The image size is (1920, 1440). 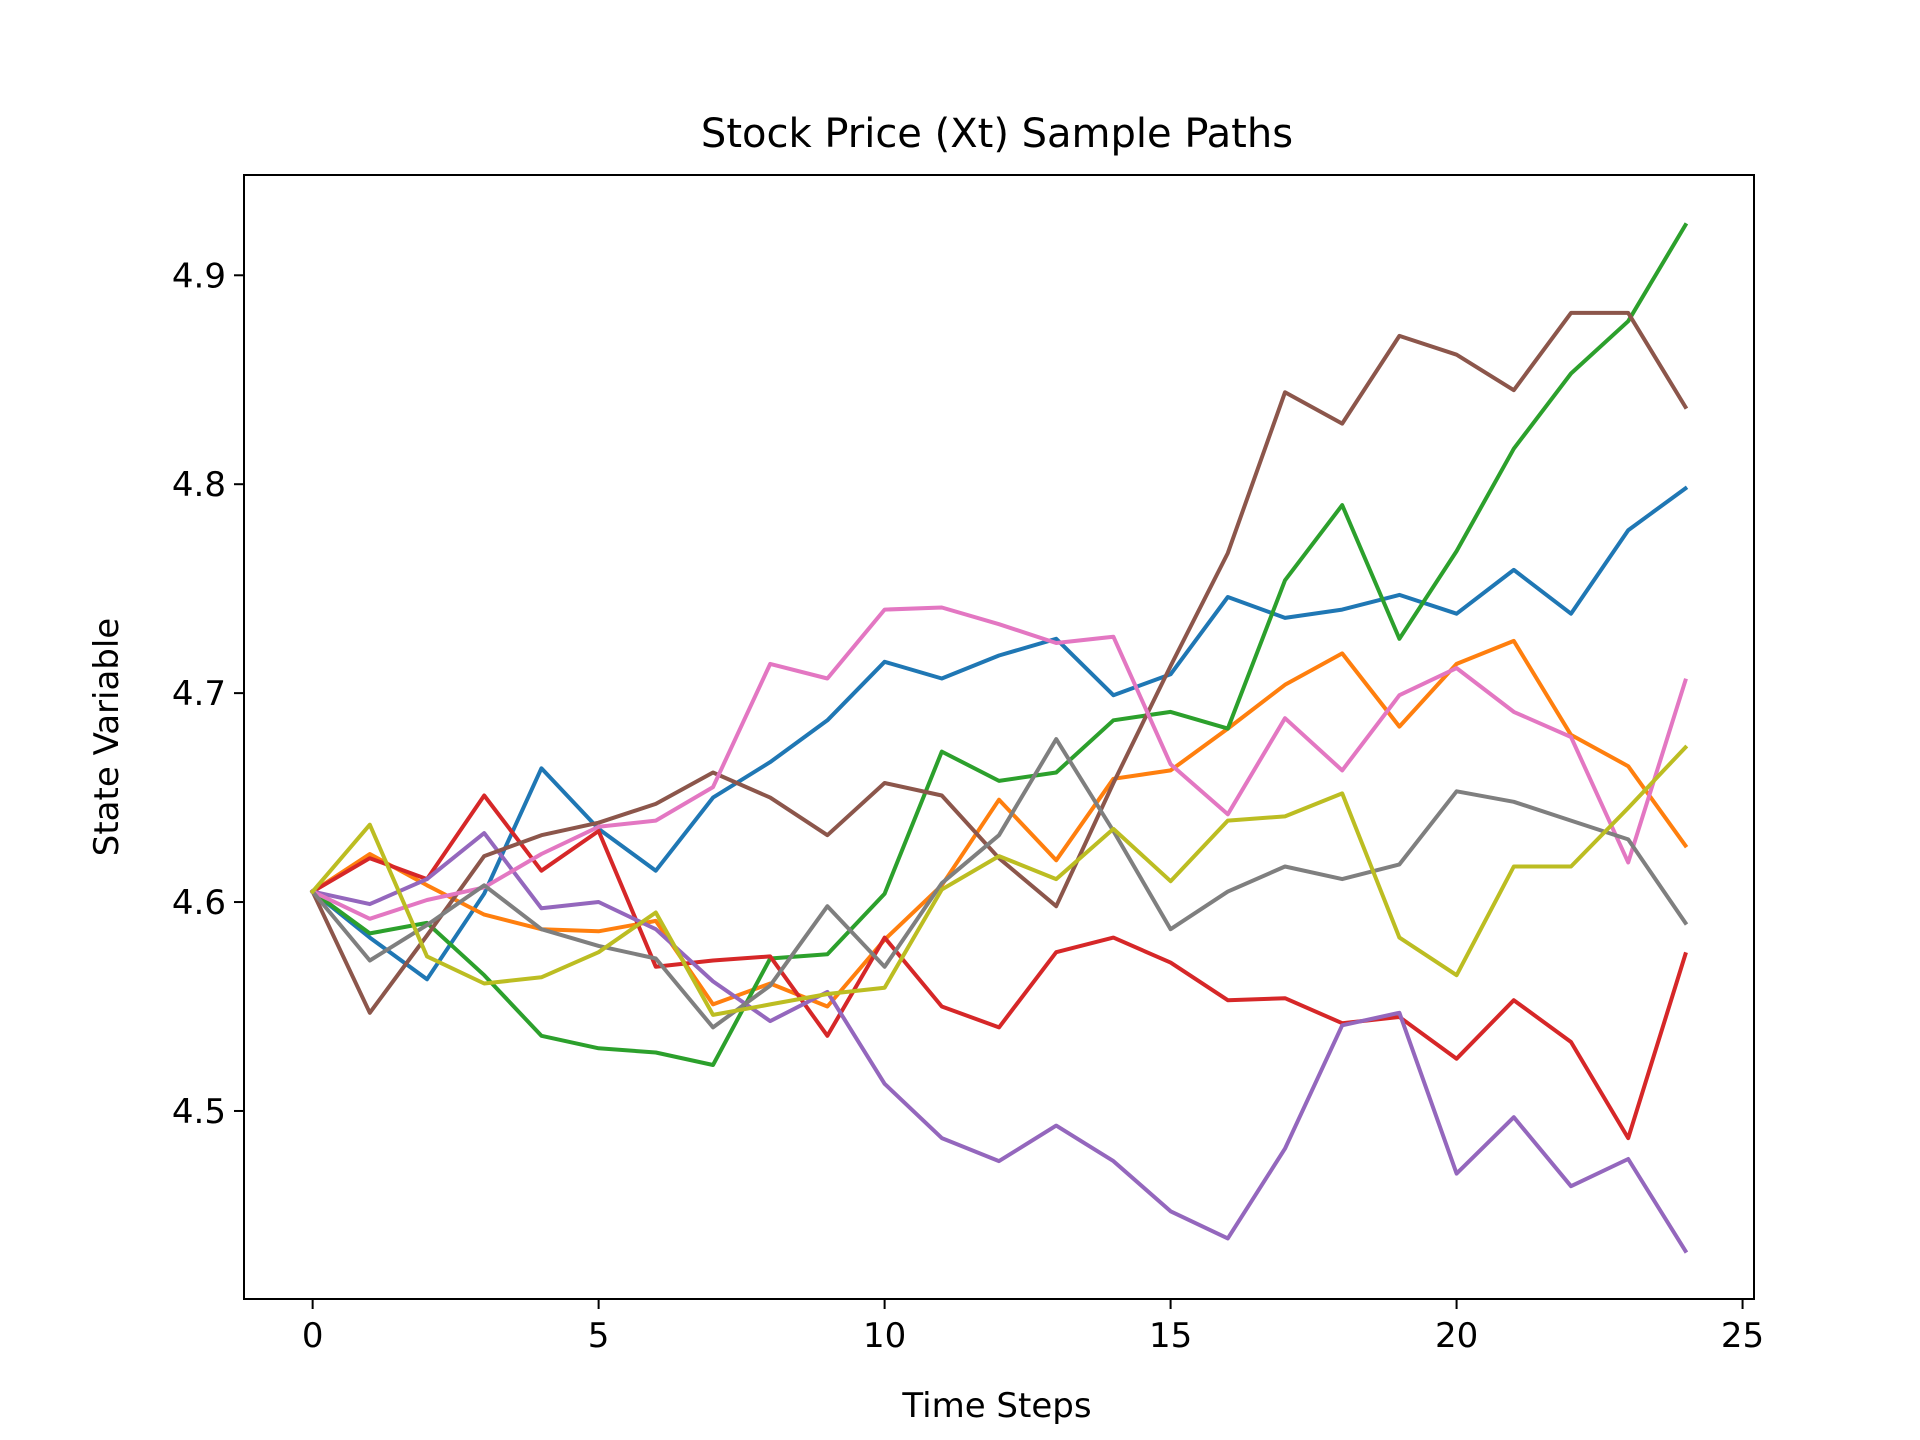 What do you see at coordinates (996, 1406) in the screenshot?
I see `x-axis-title: Time Steps` at bounding box center [996, 1406].